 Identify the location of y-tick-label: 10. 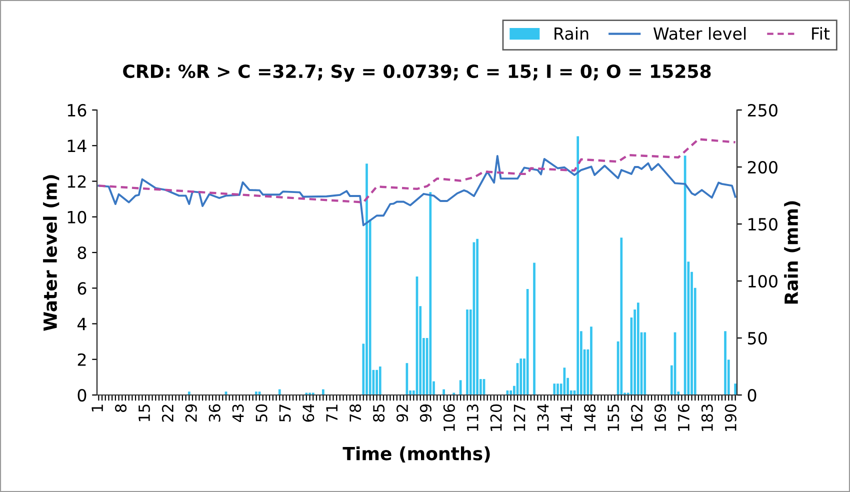
(77, 217).